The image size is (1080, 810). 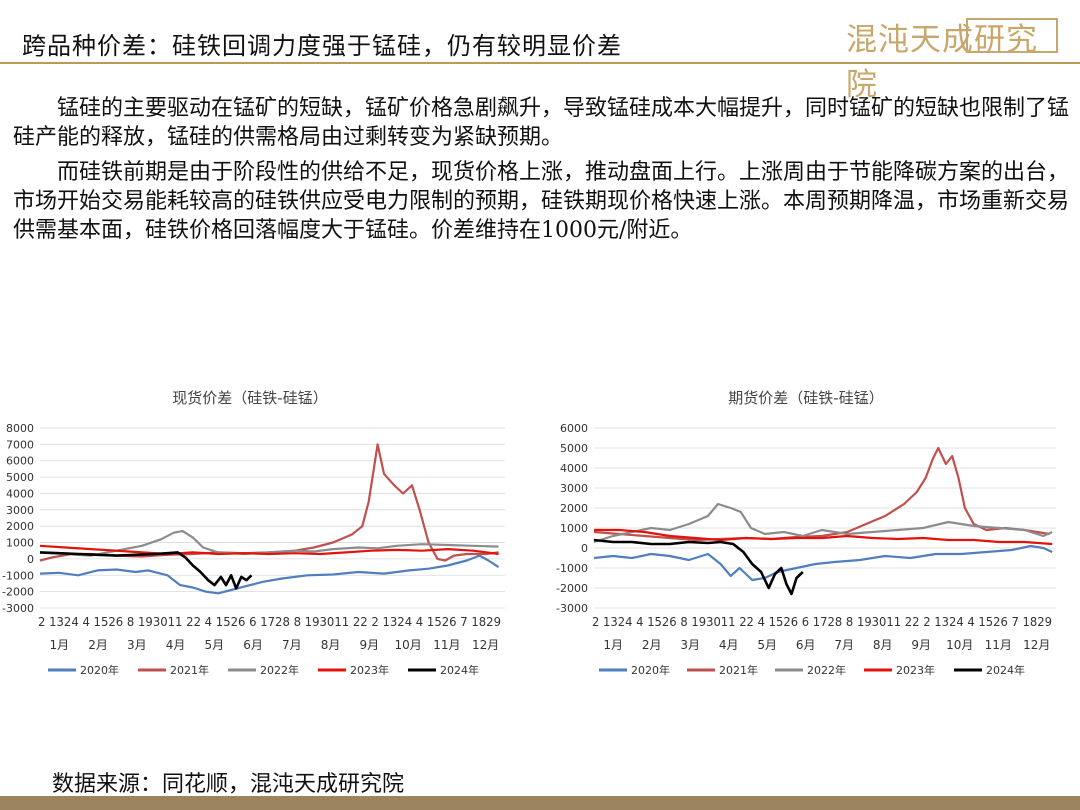 I want to click on page-title: 跨品种价差：硅铁回调力度强于锰硅，仍有较明显价差, so click(x=322, y=46).